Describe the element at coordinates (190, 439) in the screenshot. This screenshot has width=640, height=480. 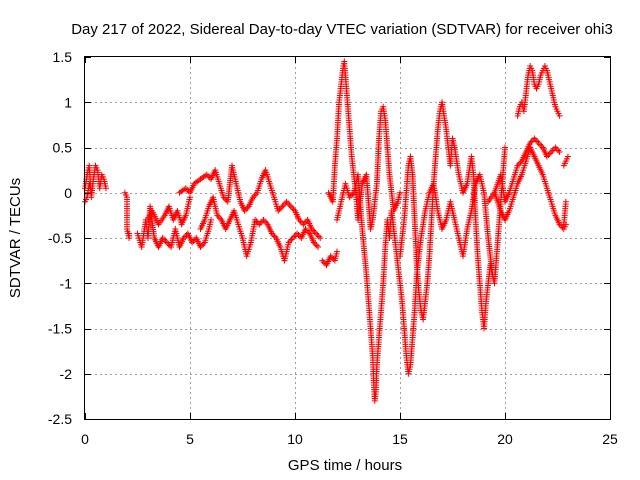
I see `x-tick-label: 5` at that location.